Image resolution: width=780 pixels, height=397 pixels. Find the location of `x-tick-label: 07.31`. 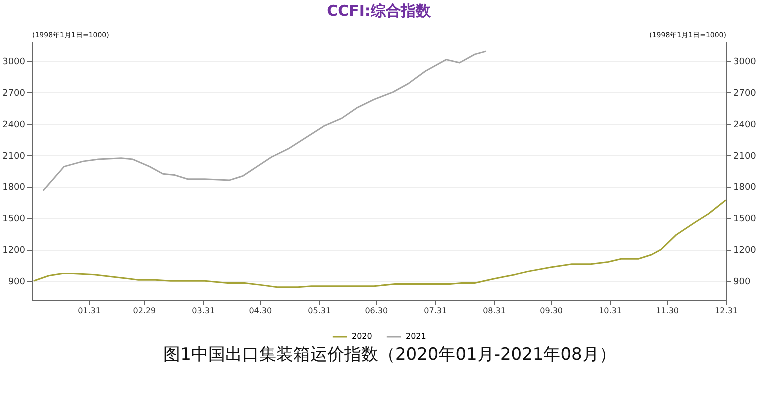

x-tick-label: 07.31 is located at coordinates (436, 311).